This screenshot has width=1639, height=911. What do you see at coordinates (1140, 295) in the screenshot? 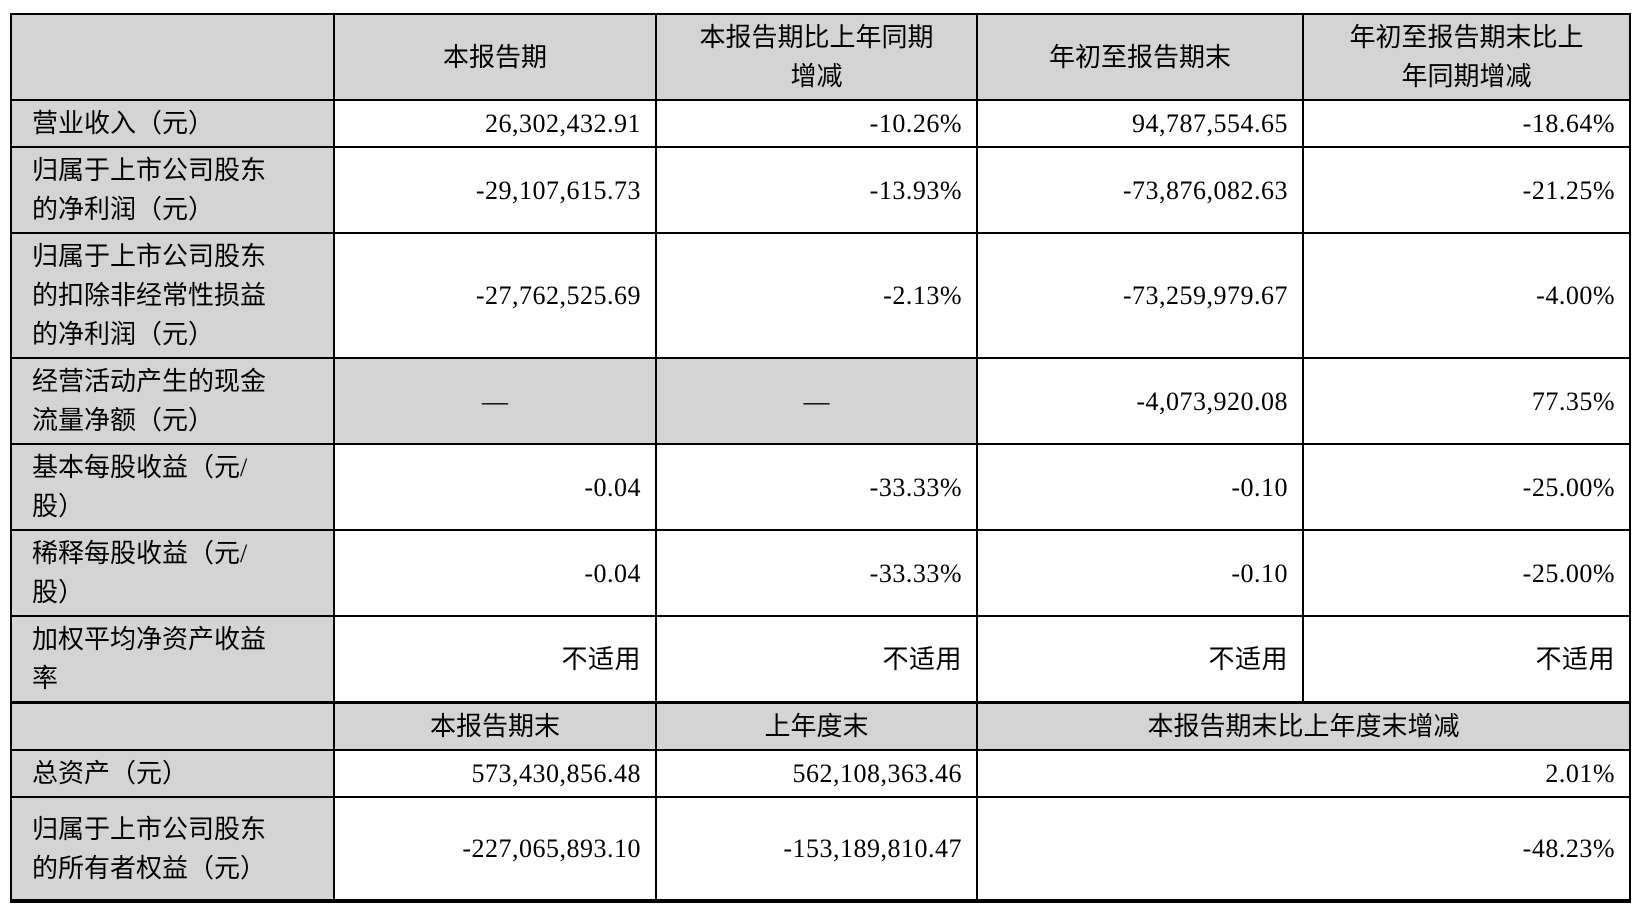
I see `value-cell: -73,259,979.67` at bounding box center [1140, 295].